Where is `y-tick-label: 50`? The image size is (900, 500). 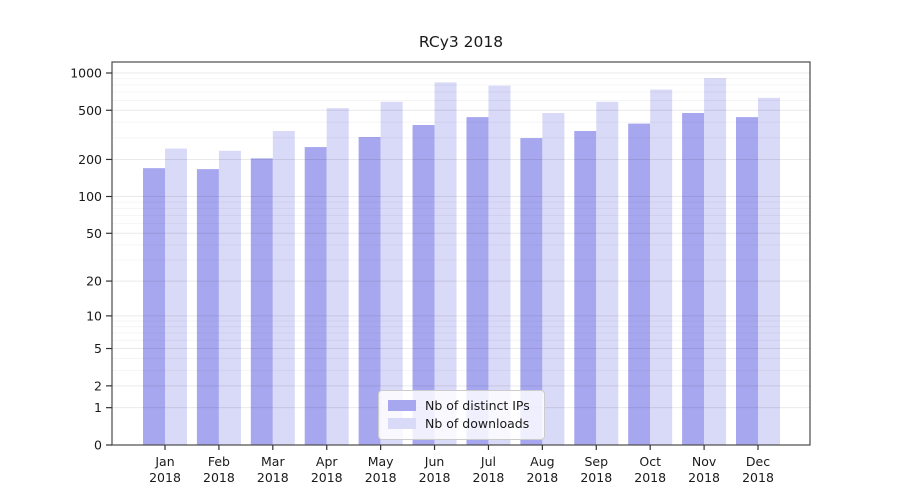 y-tick-label: 50 is located at coordinates (94, 233).